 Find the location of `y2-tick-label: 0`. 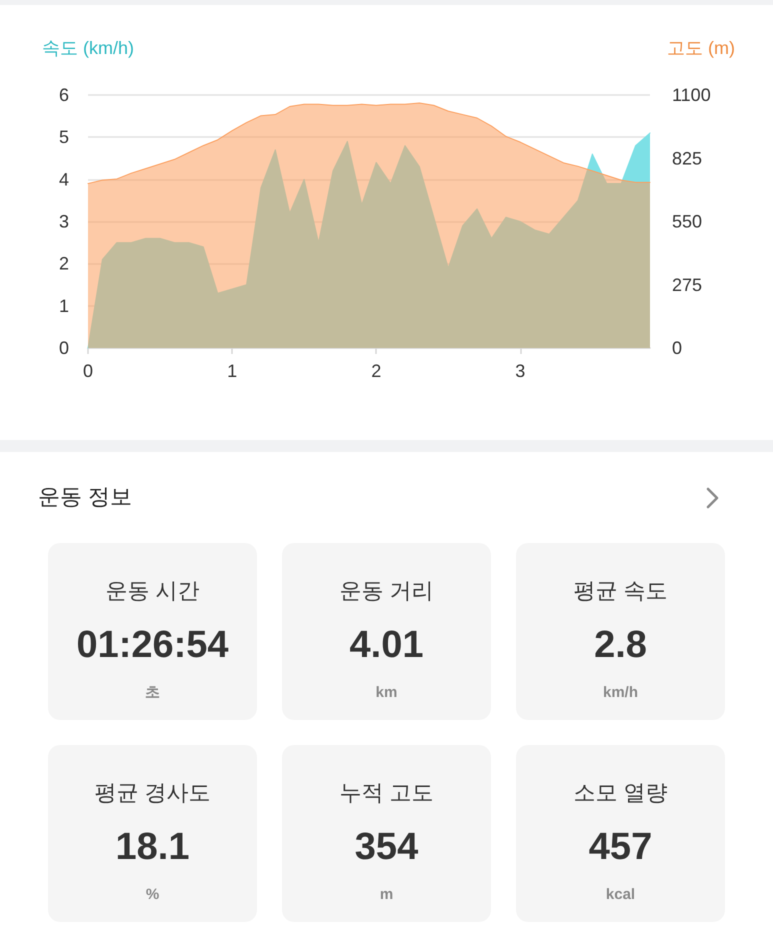

y2-tick-label: 0 is located at coordinates (677, 348).